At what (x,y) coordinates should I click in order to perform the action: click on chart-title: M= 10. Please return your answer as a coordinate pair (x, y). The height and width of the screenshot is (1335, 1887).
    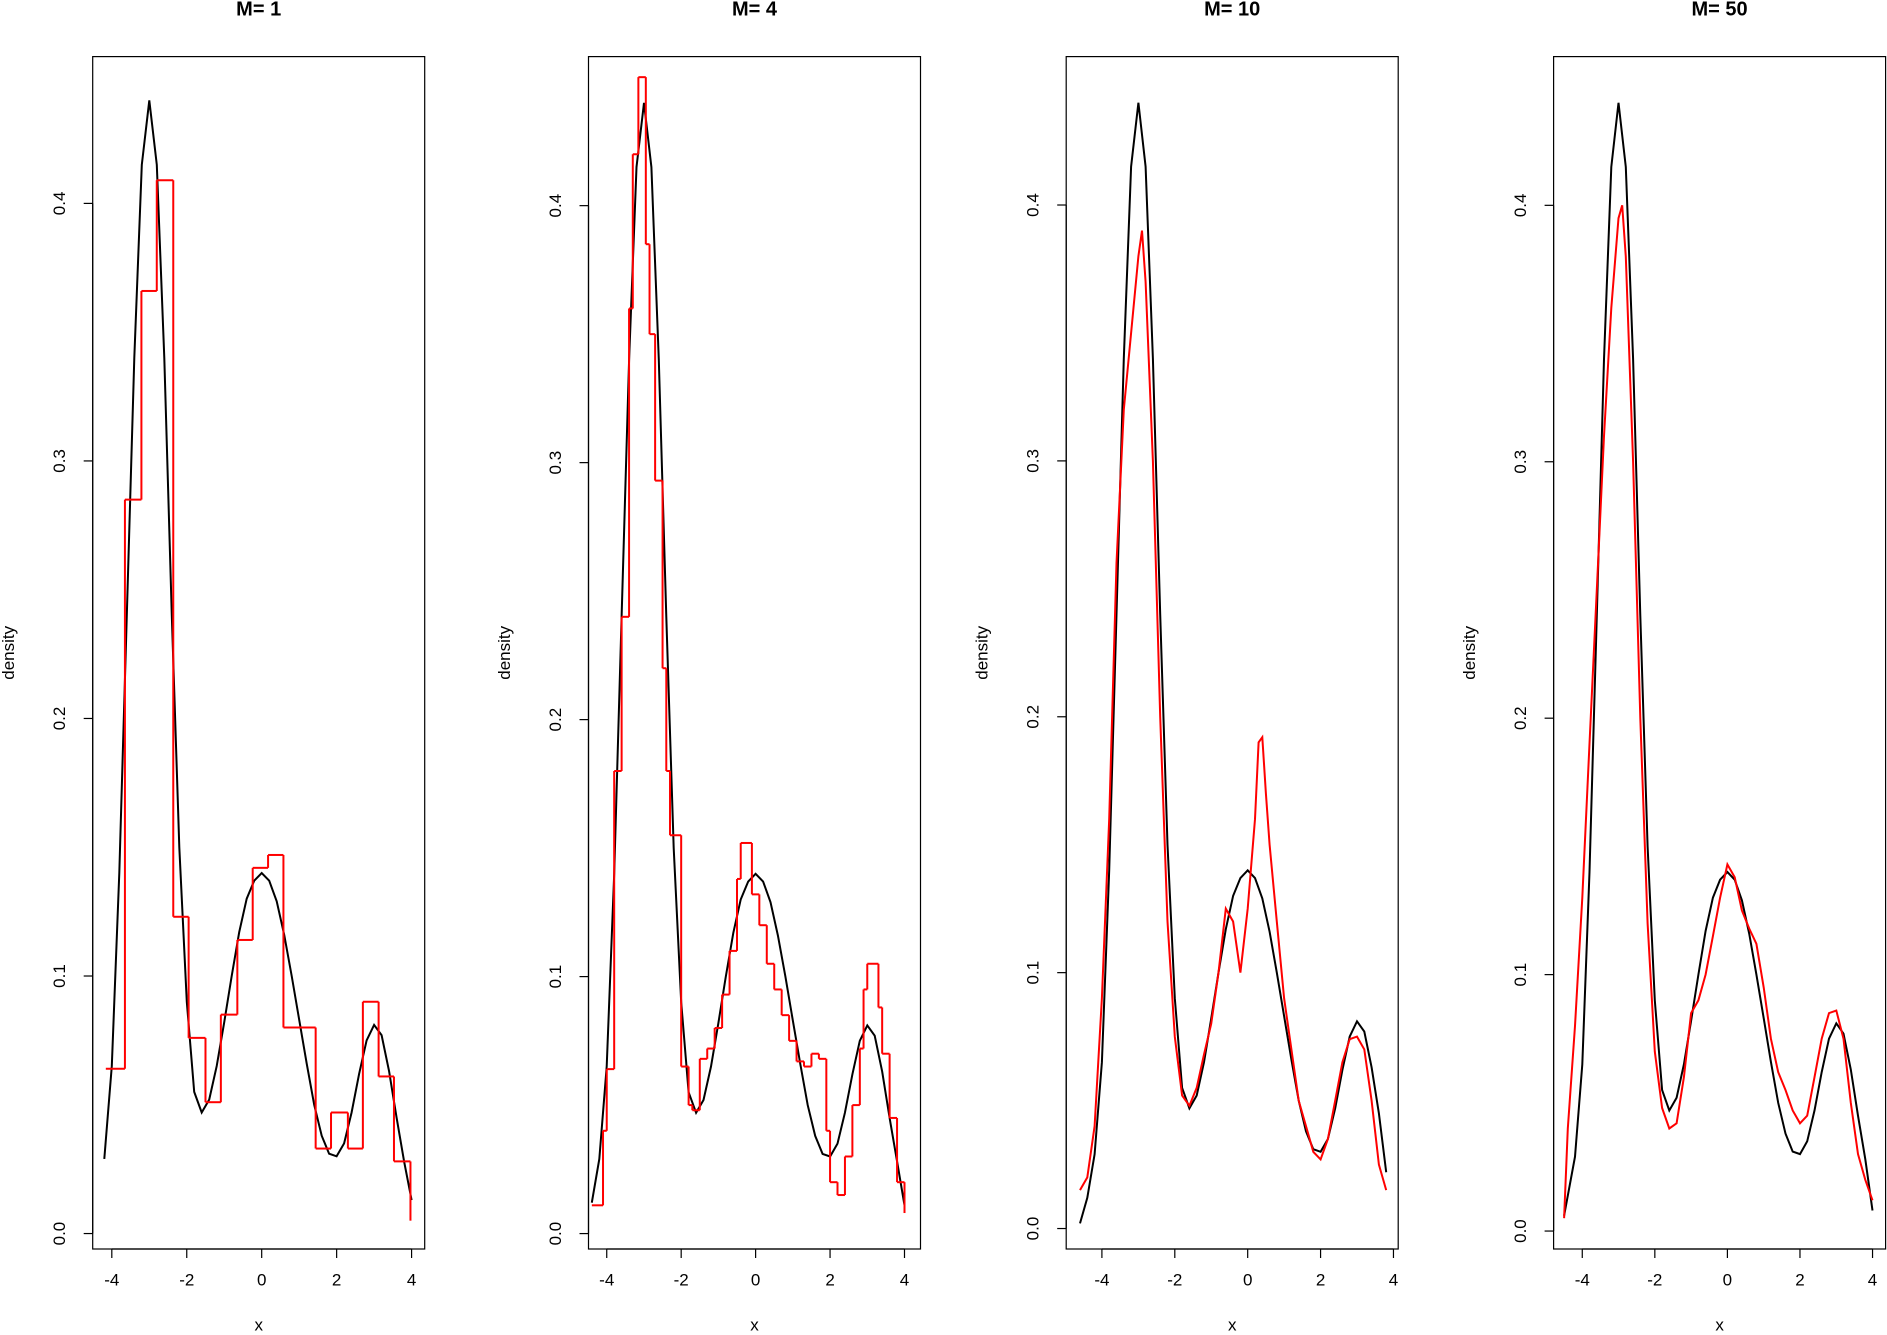
    Looking at the image, I should click on (1232, 10).